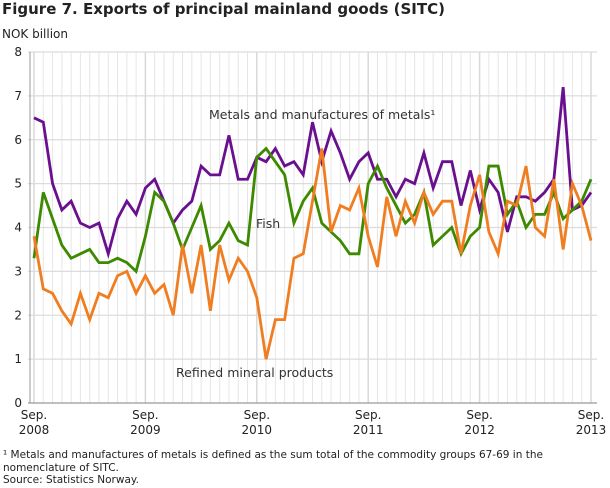 The image size is (610, 488). Describe the element at coordinates (71, 480) in the screenshot. I see `source-note: Source: Statistics Norway.` at that location.